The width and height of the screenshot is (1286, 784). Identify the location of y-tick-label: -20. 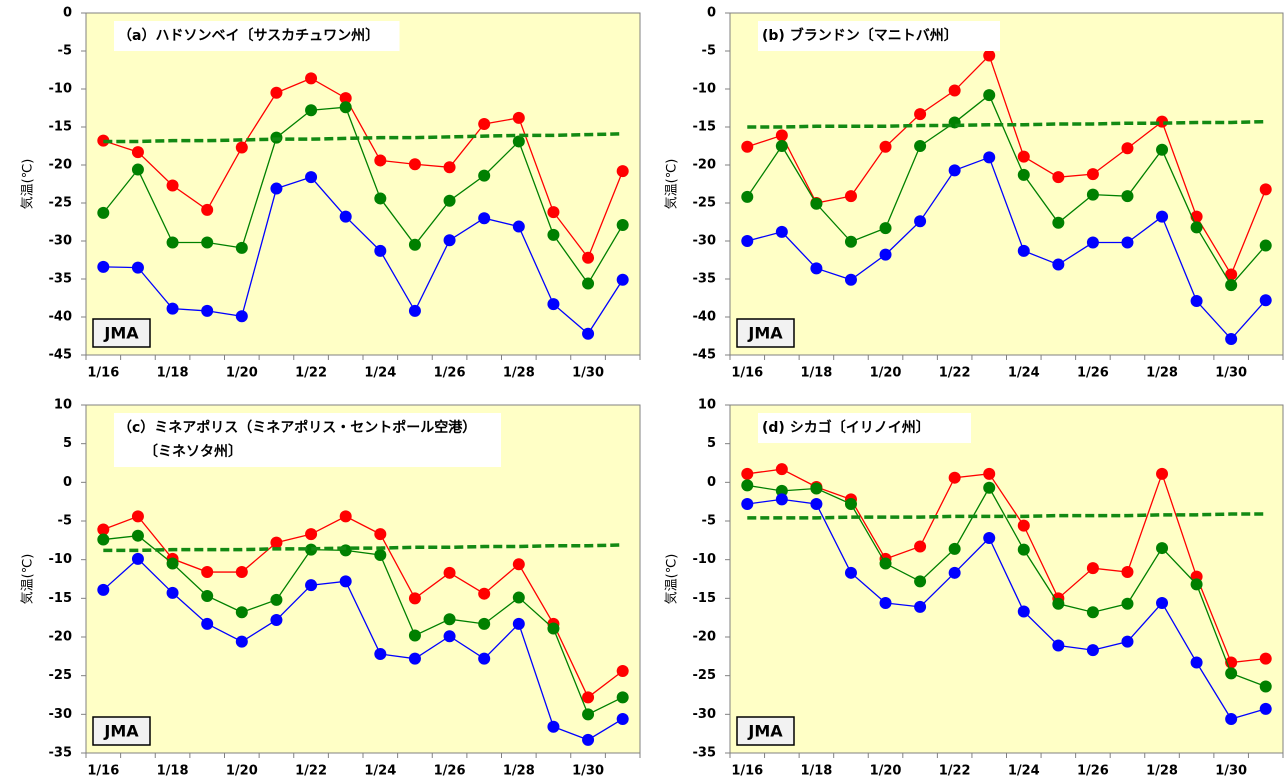
(61, 637).